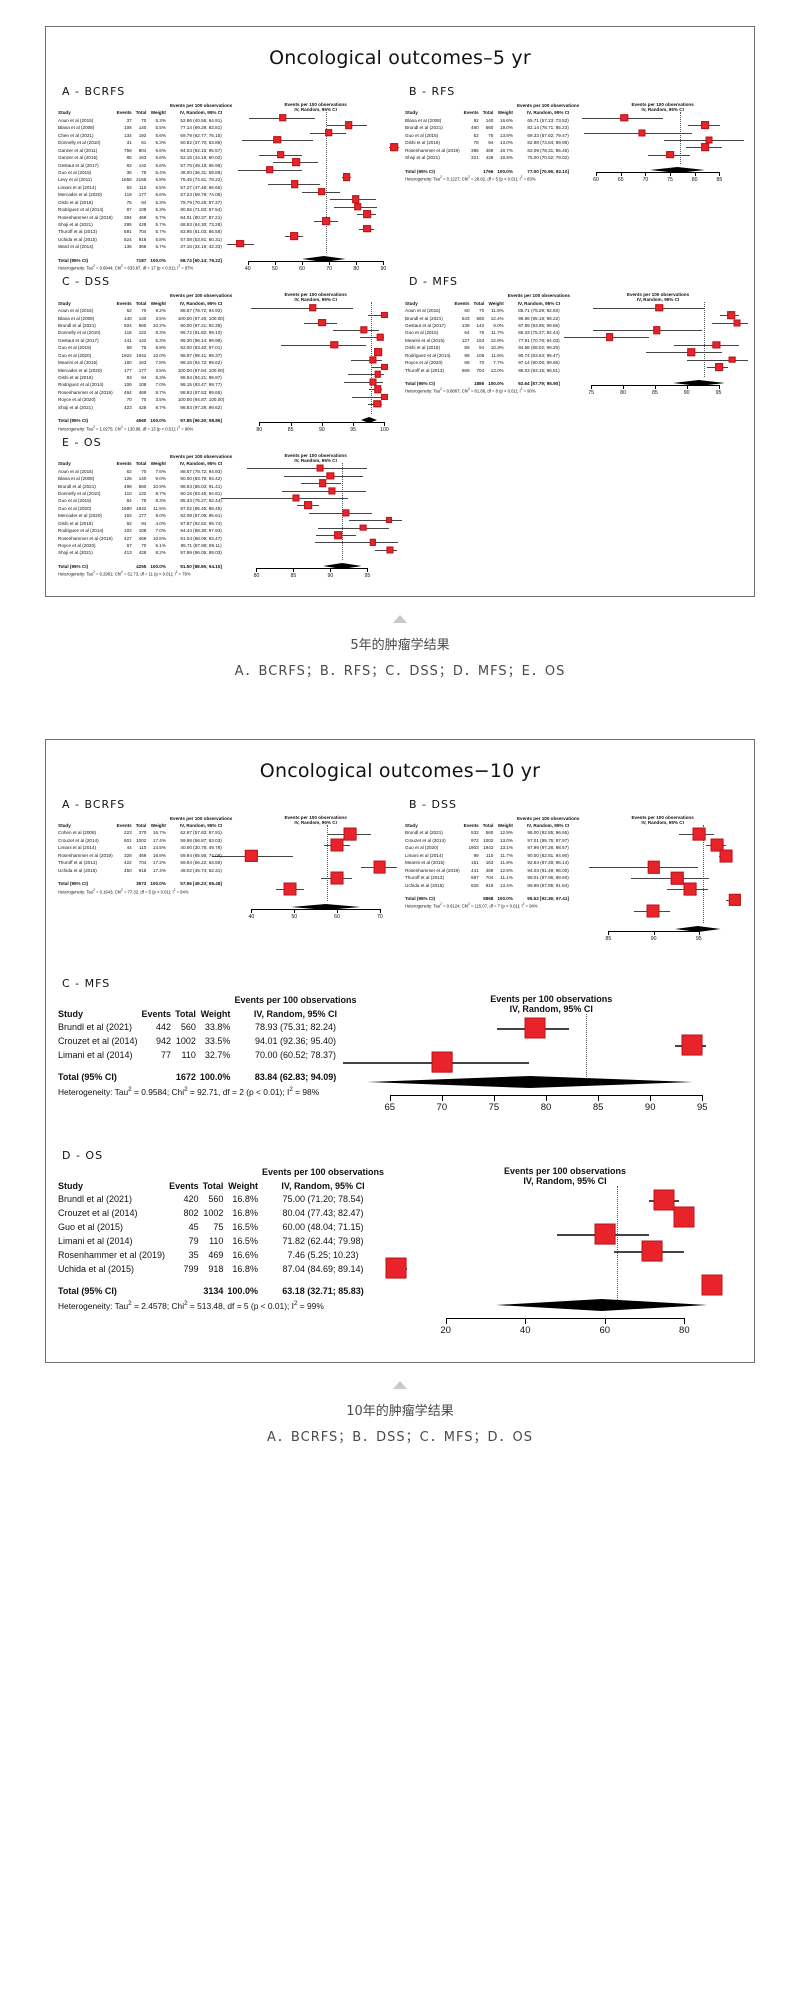  Describe the element at coordinates (81, 210) in the screenshot. I see `cell-study: Rodriguez et al (2014)` at that location.